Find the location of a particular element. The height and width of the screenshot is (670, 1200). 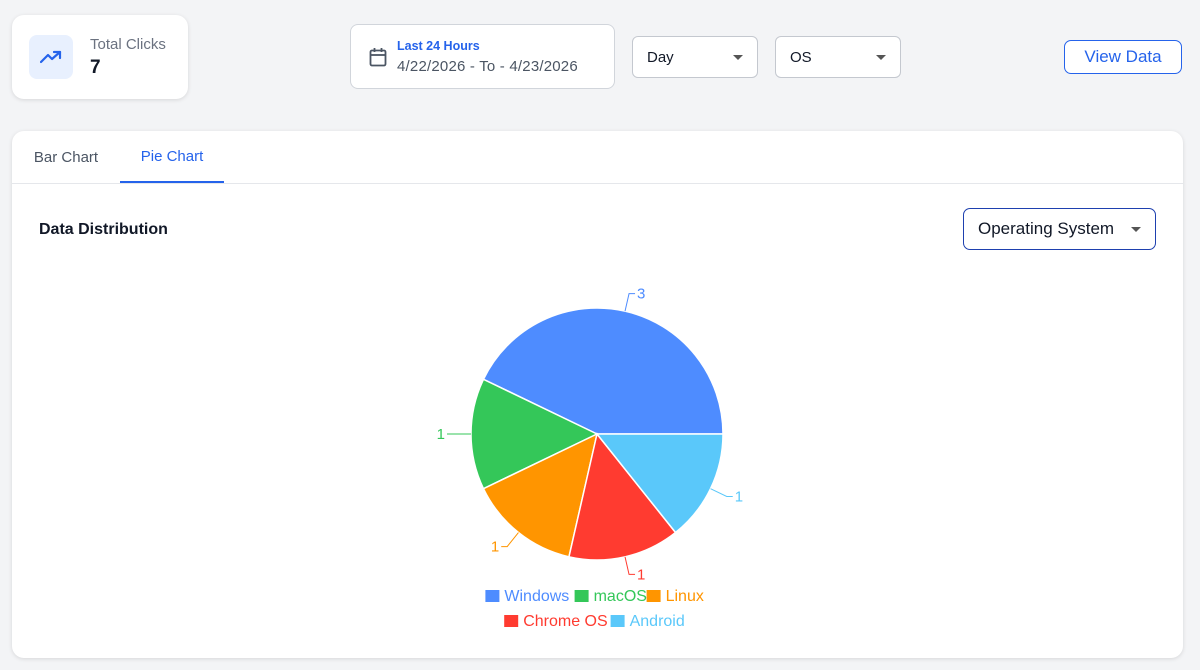

interval-select: Day is located at coordinates (695, 57).